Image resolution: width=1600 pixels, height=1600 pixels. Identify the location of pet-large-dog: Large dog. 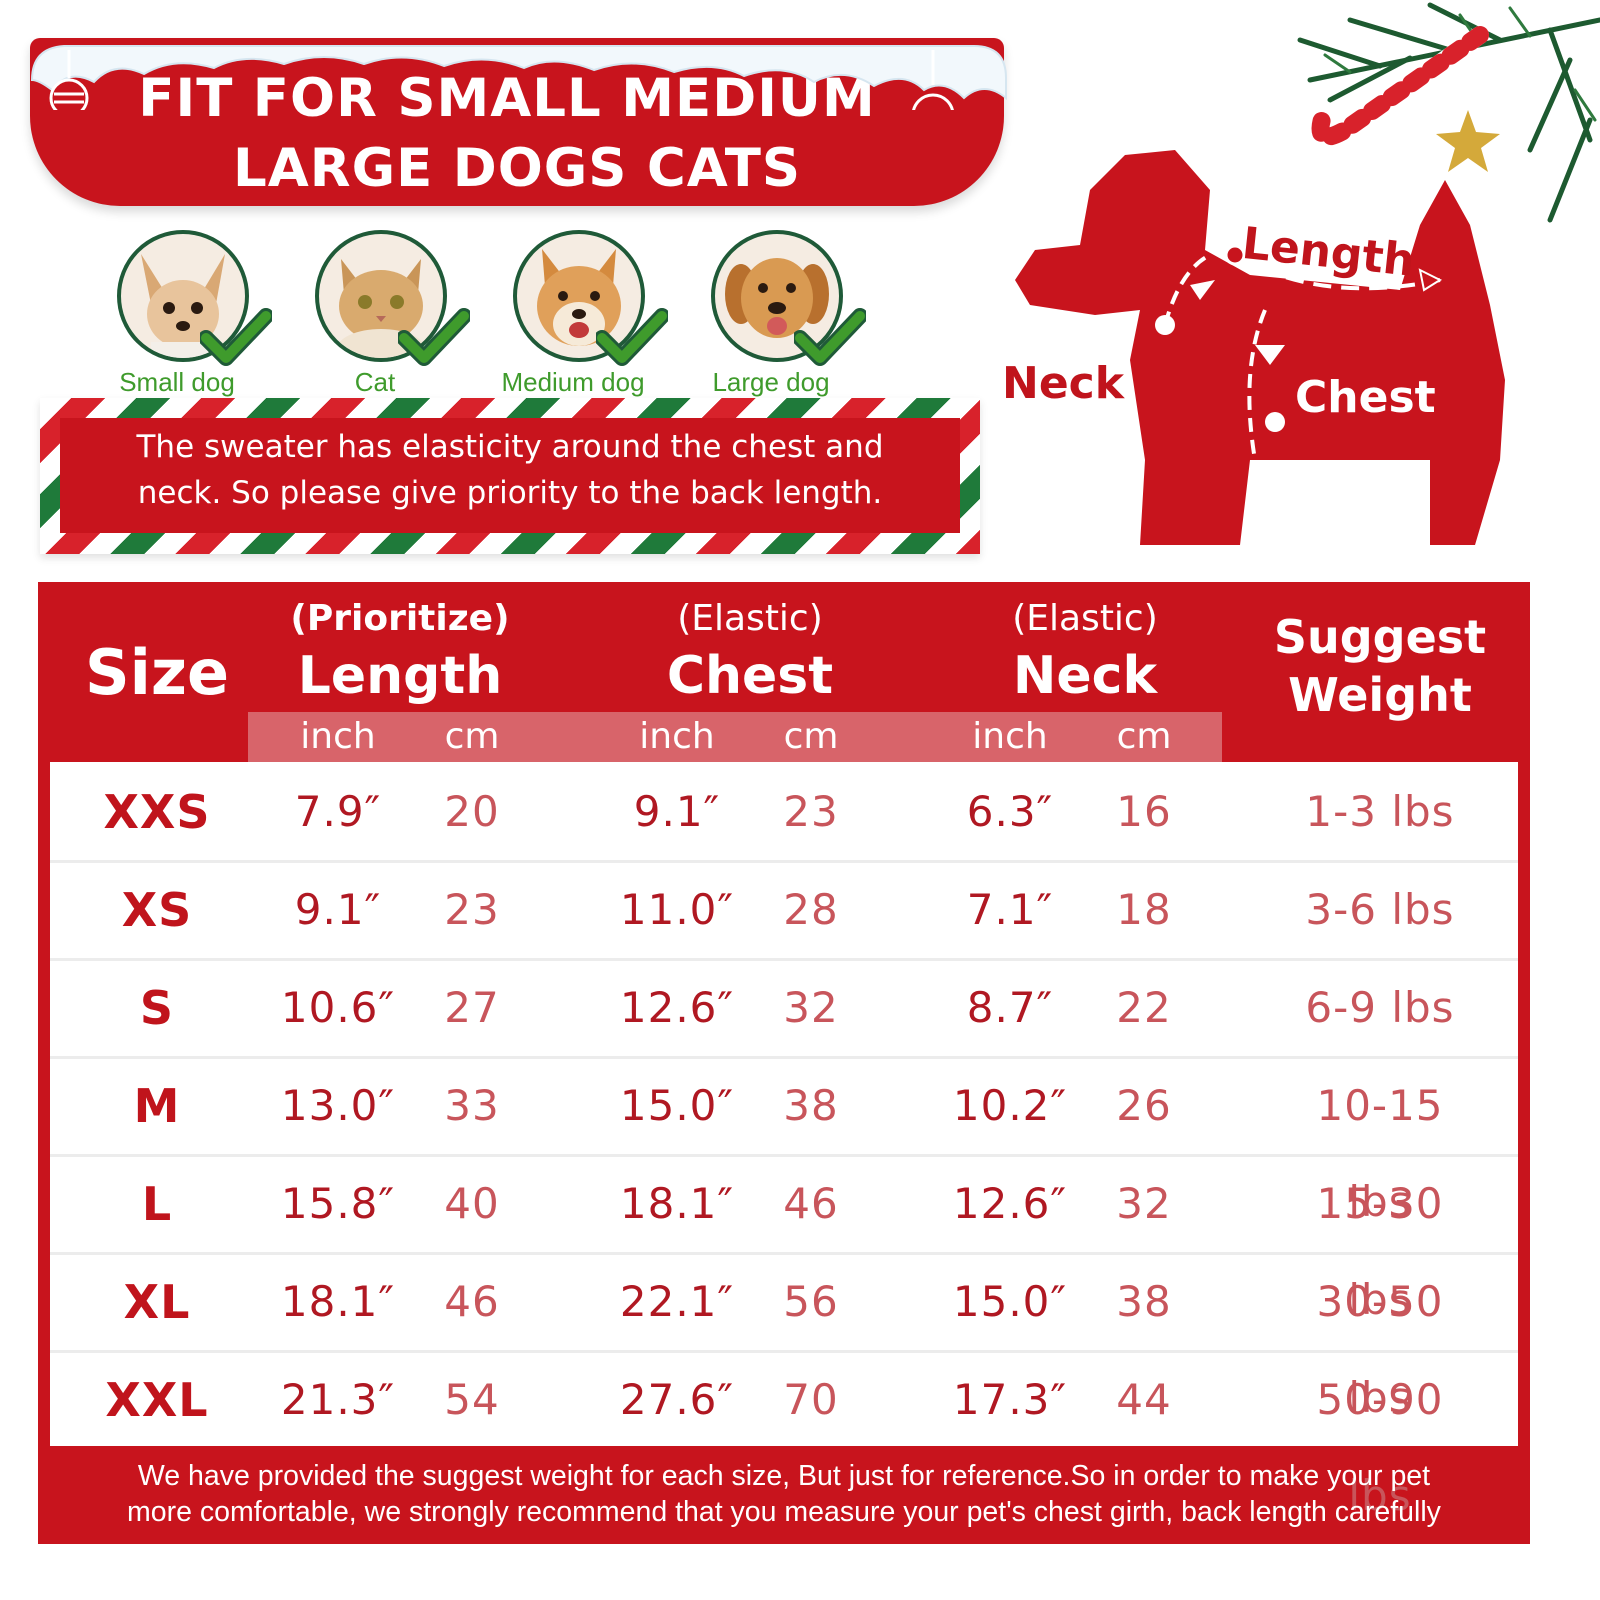
(771, 310).